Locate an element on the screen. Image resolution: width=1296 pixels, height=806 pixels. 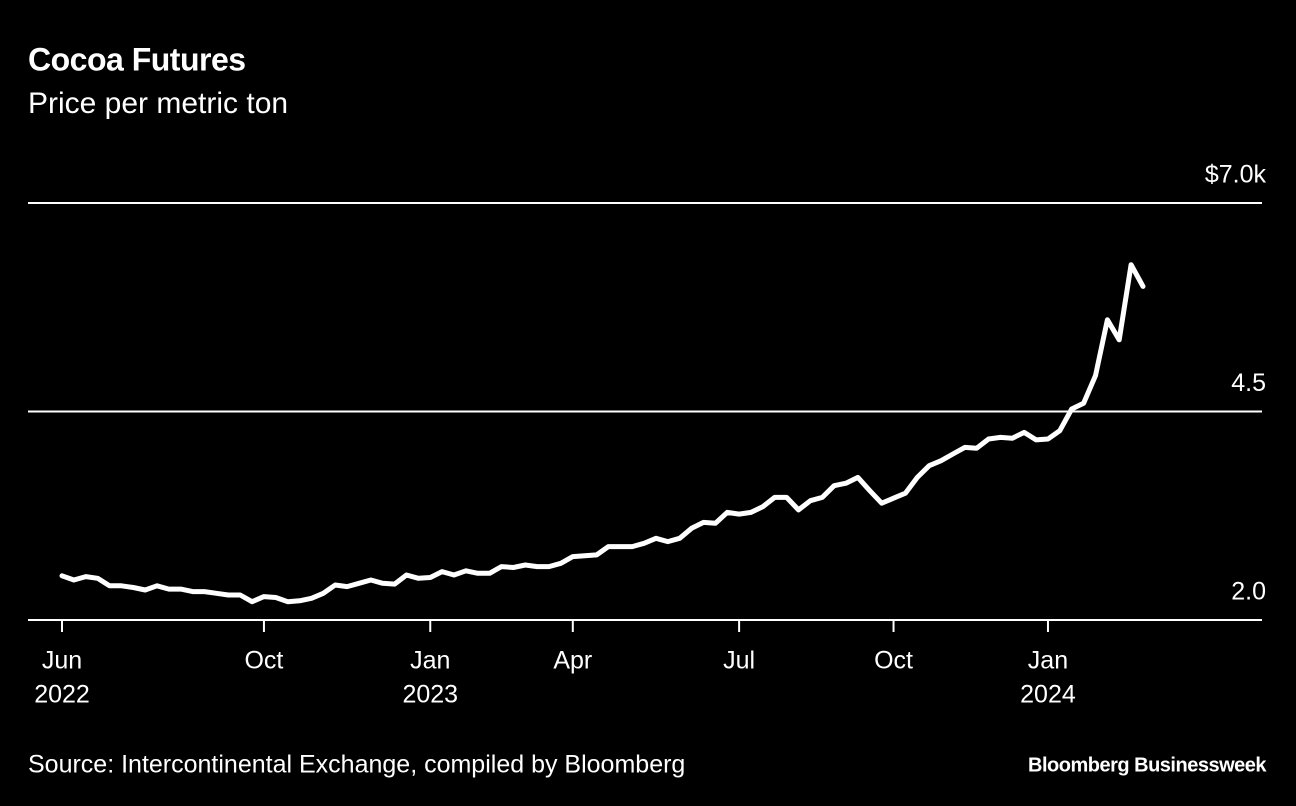
chart-subtitle: Price per metric ton is located at coordinates (158, 103).